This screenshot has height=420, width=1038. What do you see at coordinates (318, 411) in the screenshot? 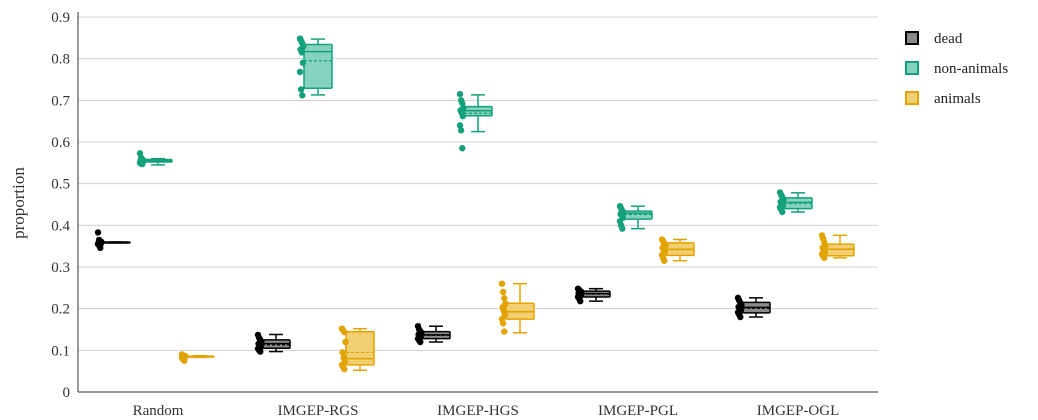
I see `x-tick-label: IMGEP-RGS` at bounding box center [318, 411].